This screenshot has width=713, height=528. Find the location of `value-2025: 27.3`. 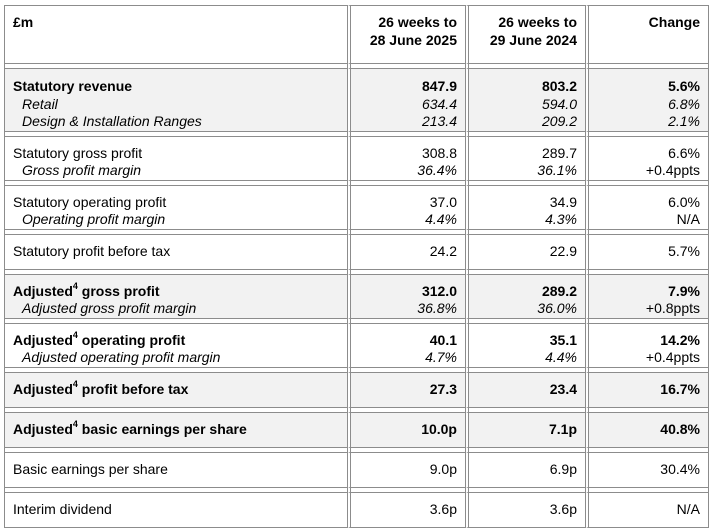

value-2025: 27.3 is located at coordinates (407, 390).